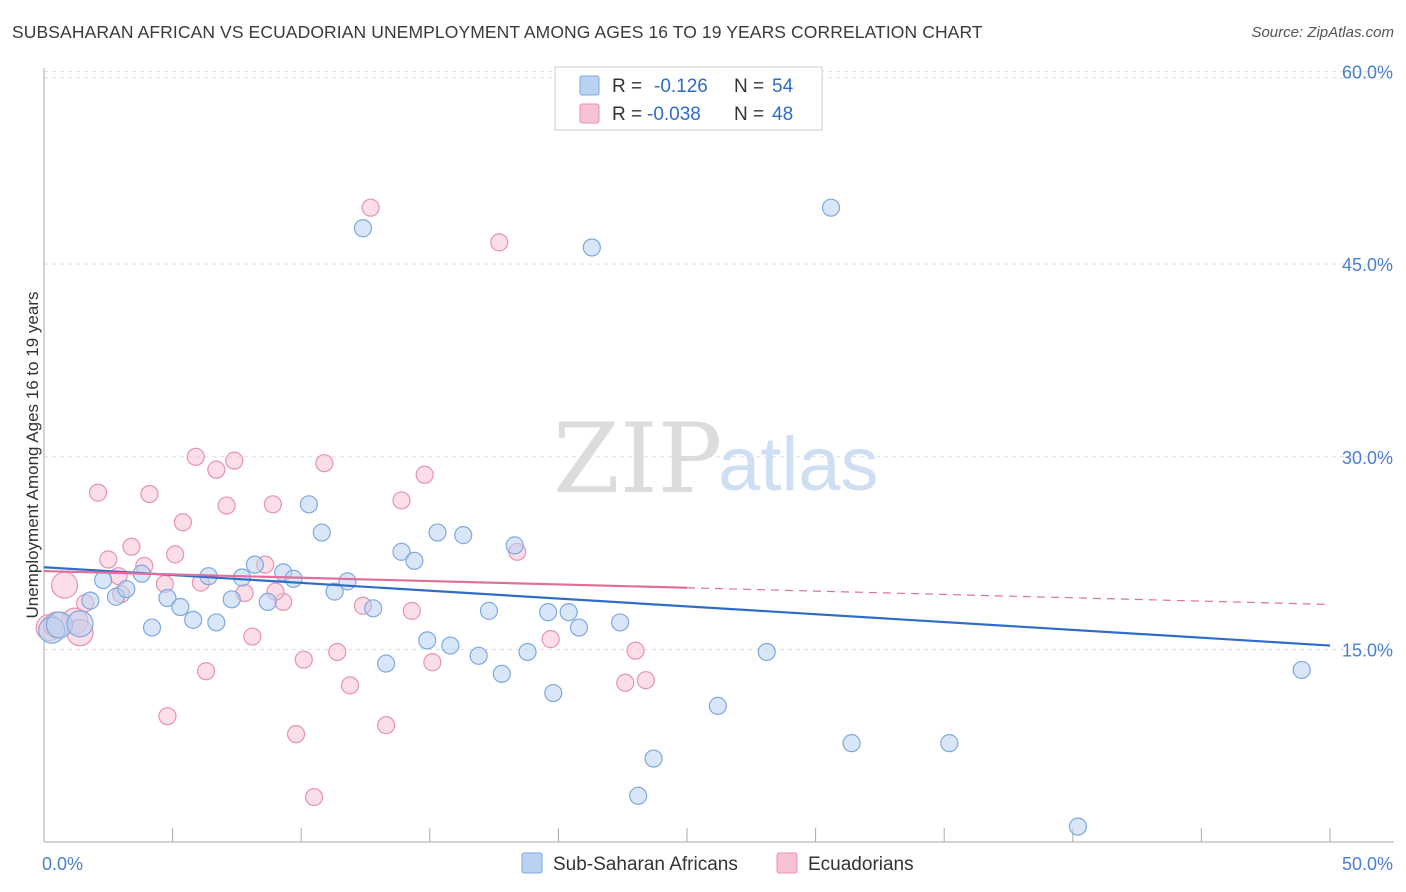  Describe the element at coordinates (1367, 864) in the screenshot. I see `x-tick-label-50: 50.0%` at that location.